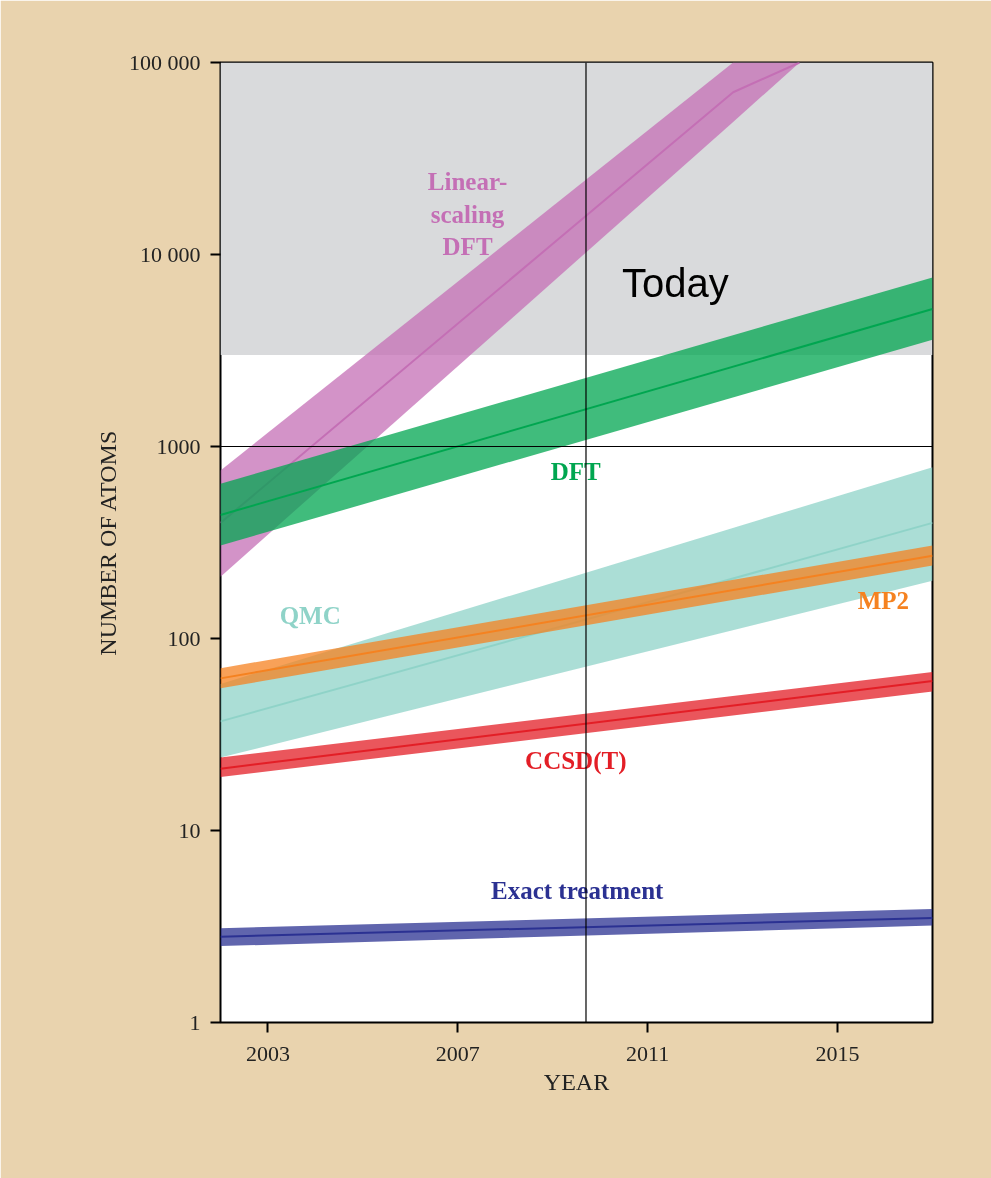  What do you see at coordinates (165, 62) in the screenshot?
I see `y-tick-label: 100 000` at bounding box center [165, 62].